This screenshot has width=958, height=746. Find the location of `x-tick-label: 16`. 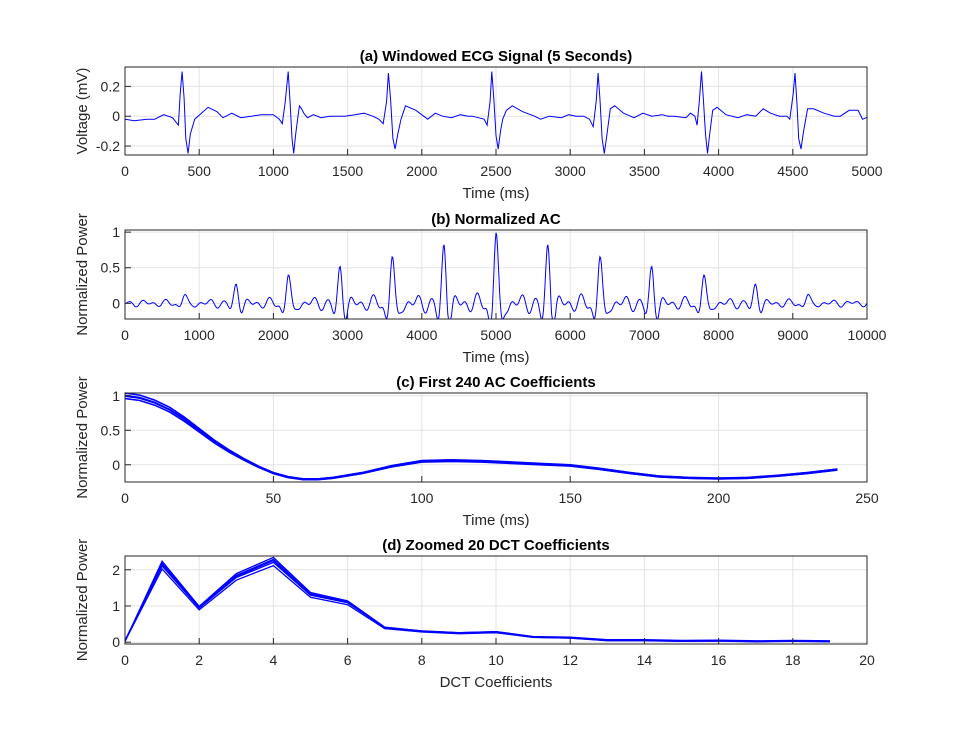

x-tick-label: 16 is located at coordinates (719, 660).